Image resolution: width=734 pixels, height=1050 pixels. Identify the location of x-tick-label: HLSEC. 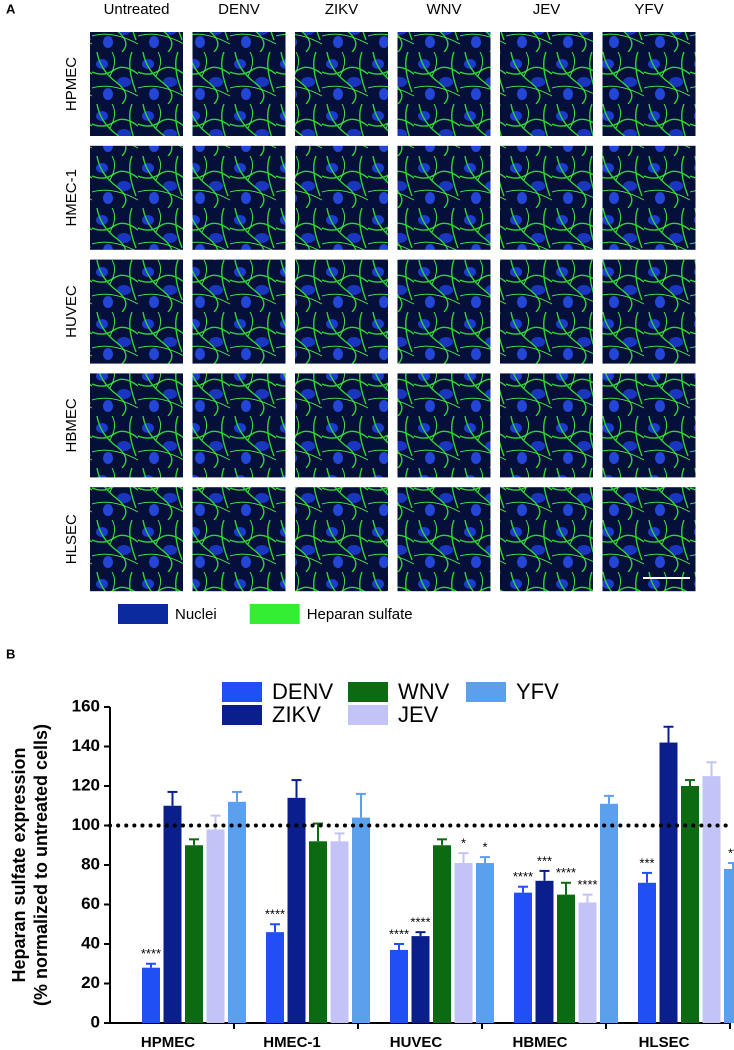
(664, 1042).